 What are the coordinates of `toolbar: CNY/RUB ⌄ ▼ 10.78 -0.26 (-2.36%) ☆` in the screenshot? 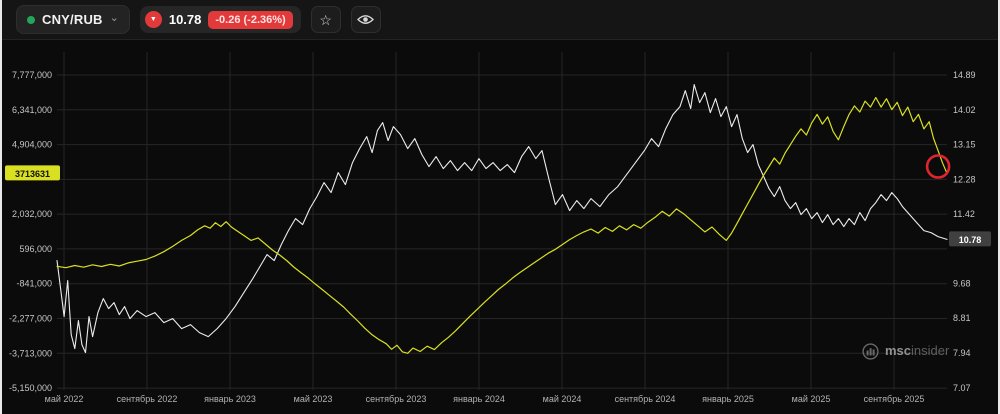 It's located at (500, 20).